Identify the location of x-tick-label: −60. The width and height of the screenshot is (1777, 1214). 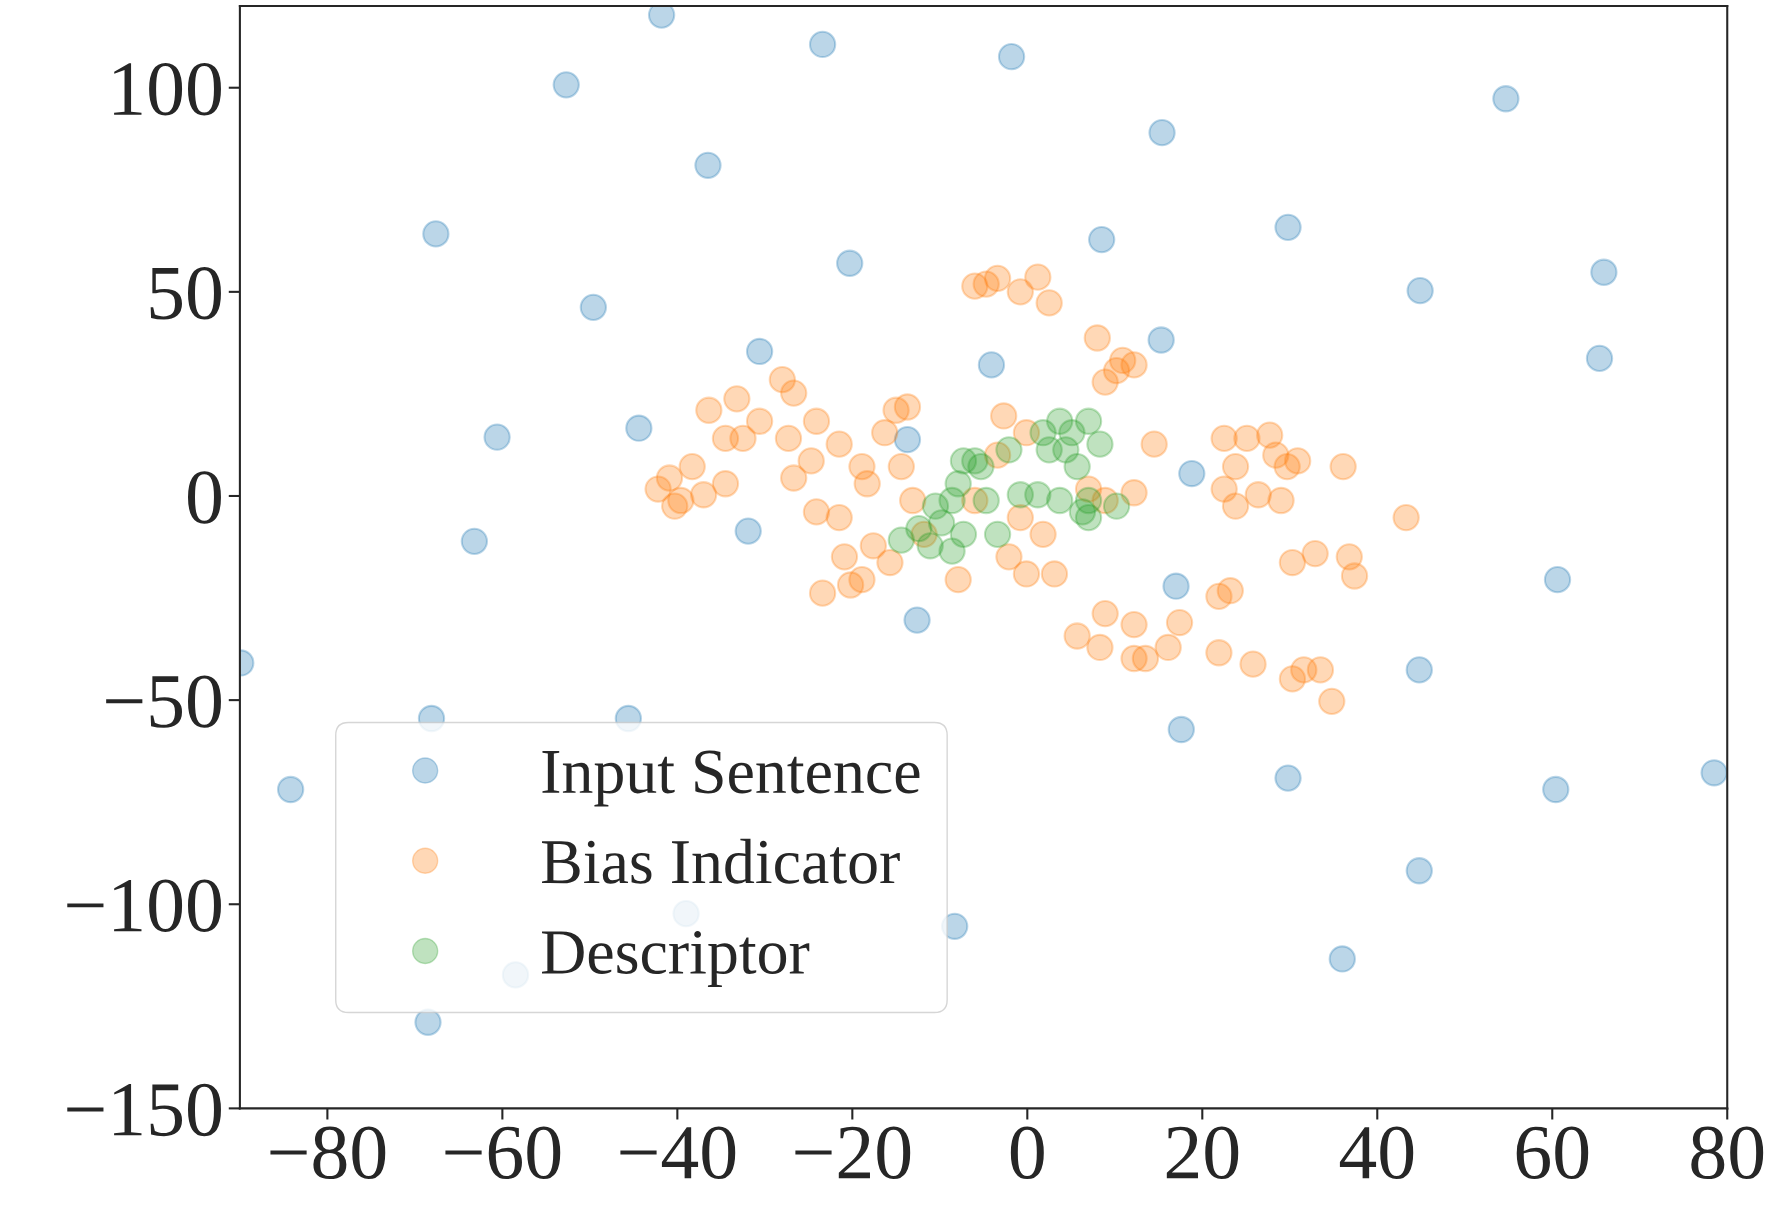
(503, 1153).